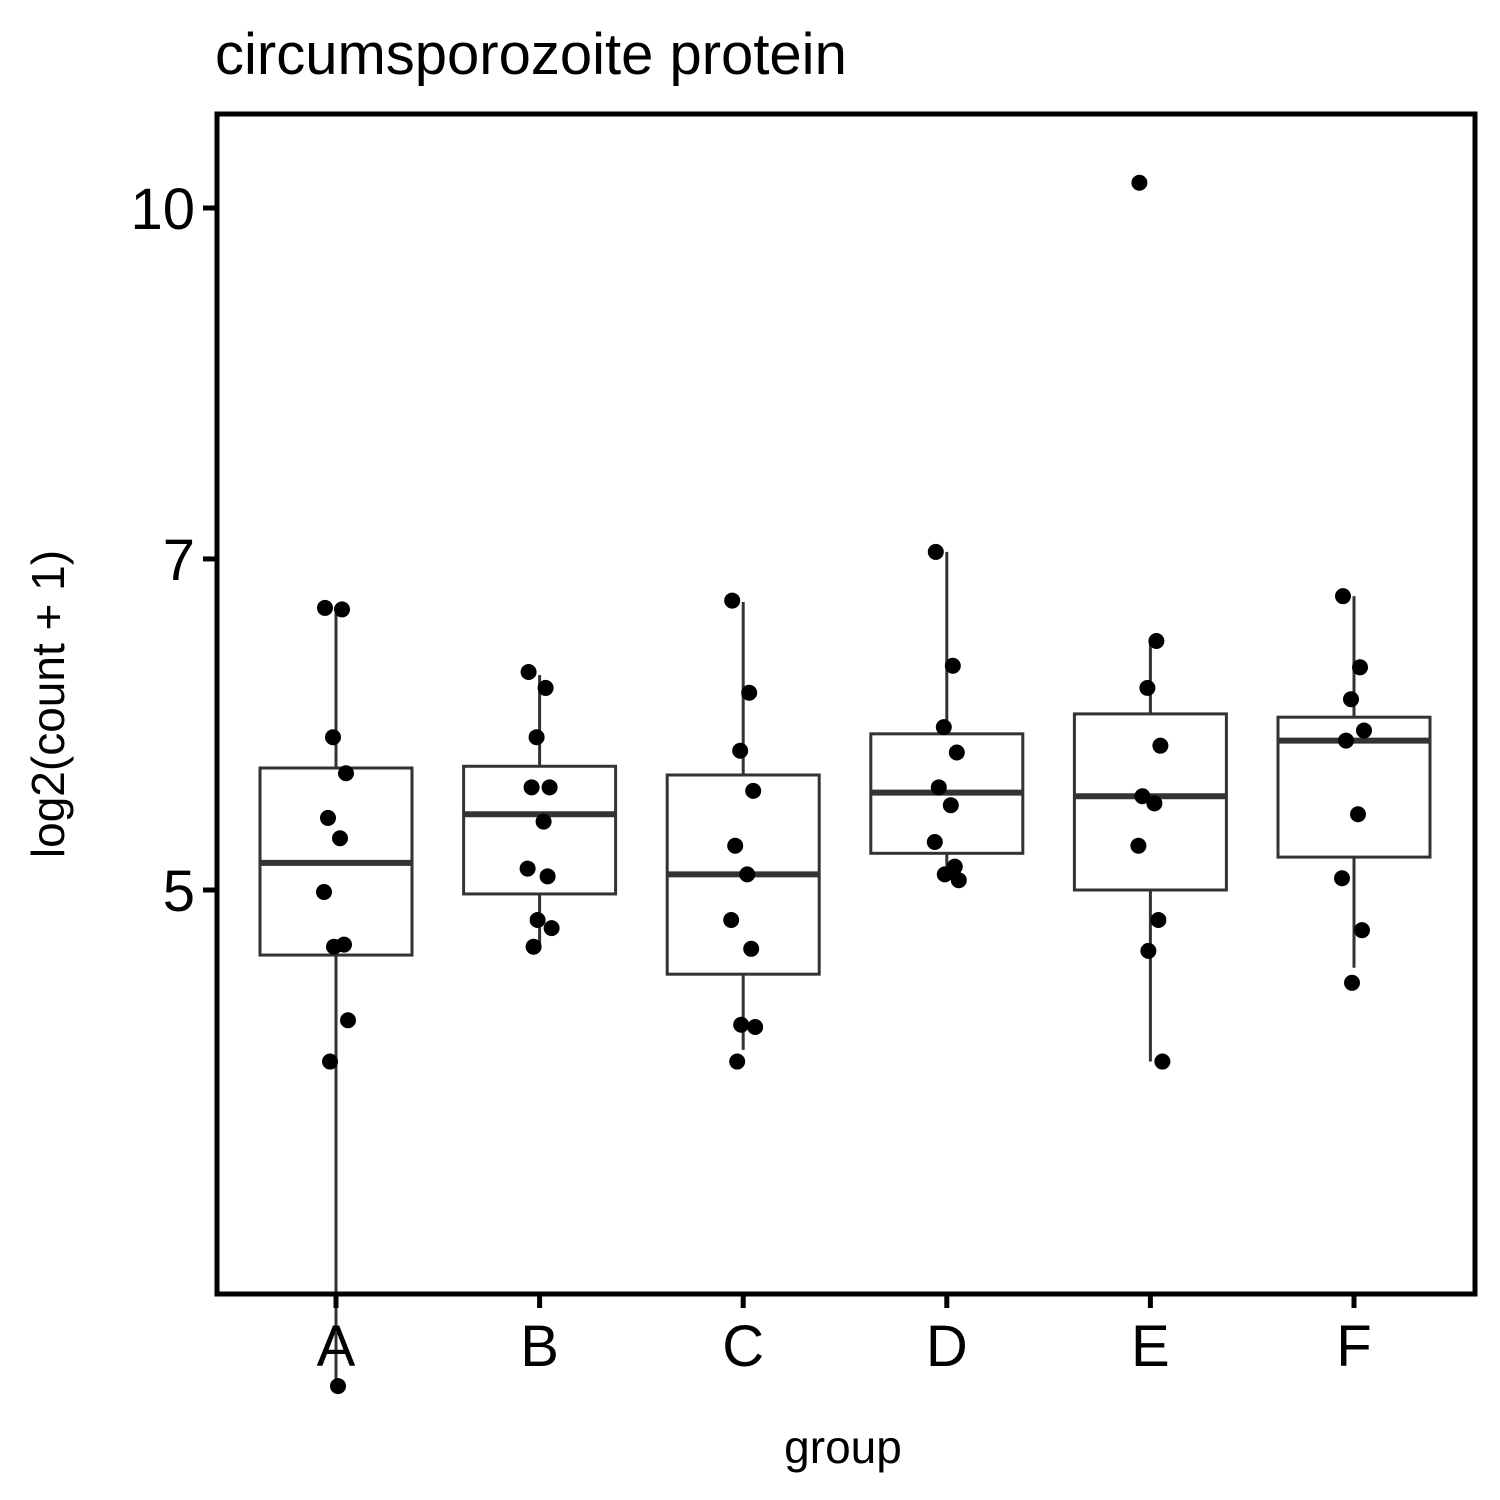 Image resolution: width=1500 pixels, height=1500 pixels. Describe the element at coordinates (336, 1346) in the screenshot. I see `x-tick-label: A` at that location.